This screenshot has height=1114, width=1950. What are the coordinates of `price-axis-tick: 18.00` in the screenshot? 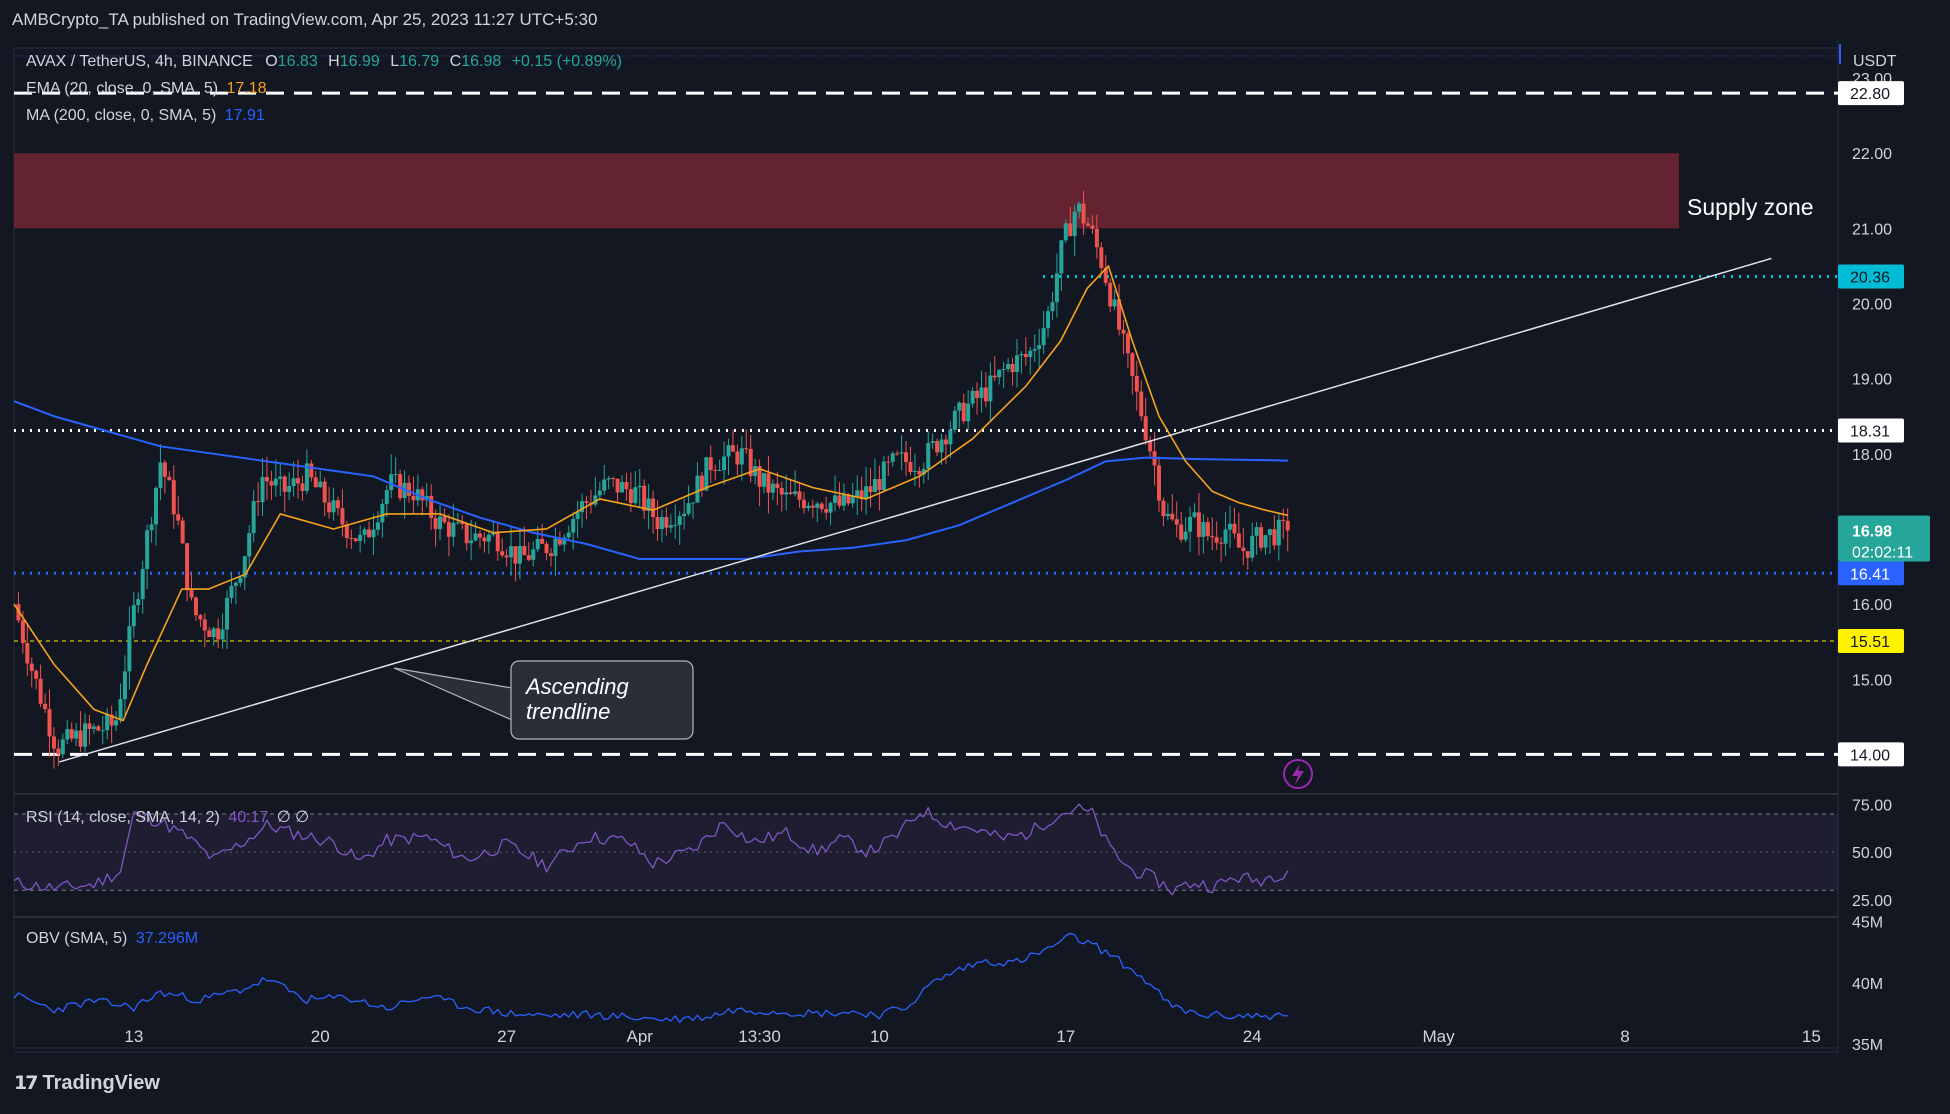 It's located at (1872, 455).